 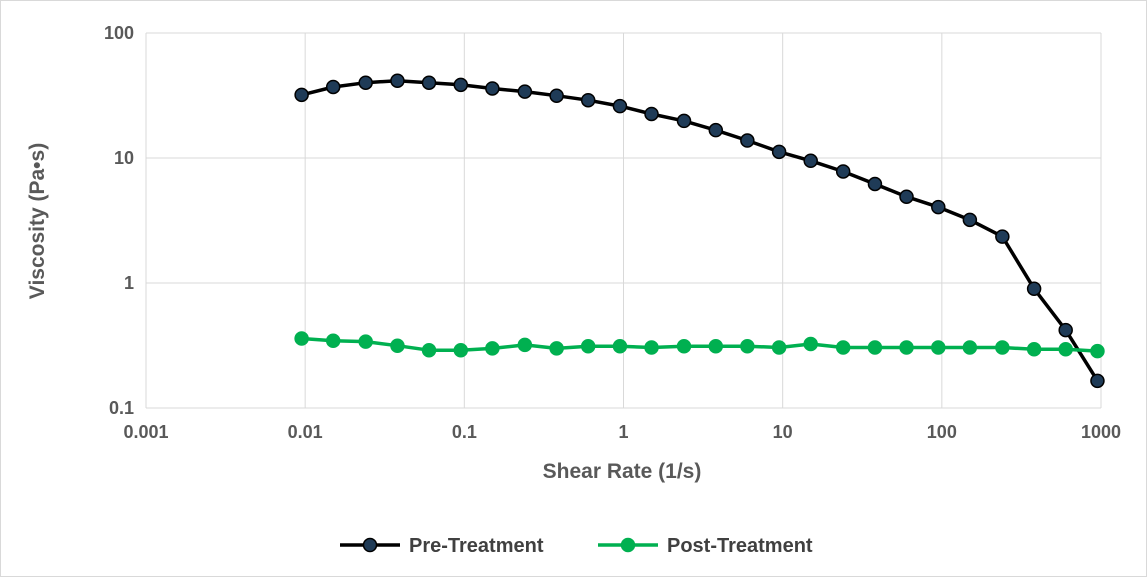 I want to click on legend-label-post-treatment: Post-Treatment, so click(x=740, y=546).